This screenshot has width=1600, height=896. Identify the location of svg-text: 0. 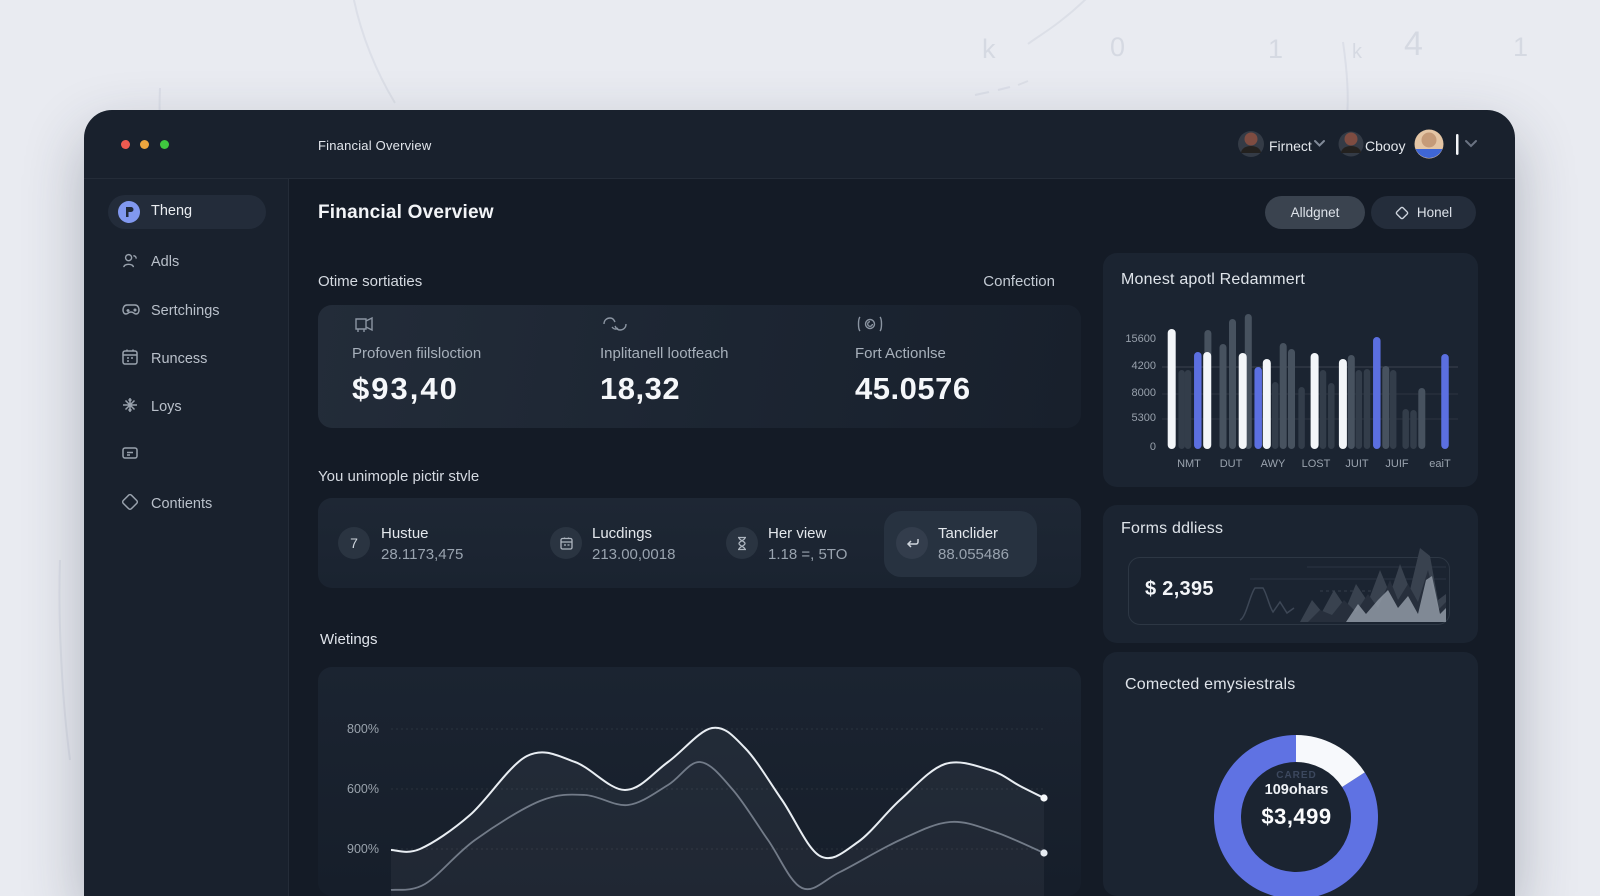
(1117, 47).